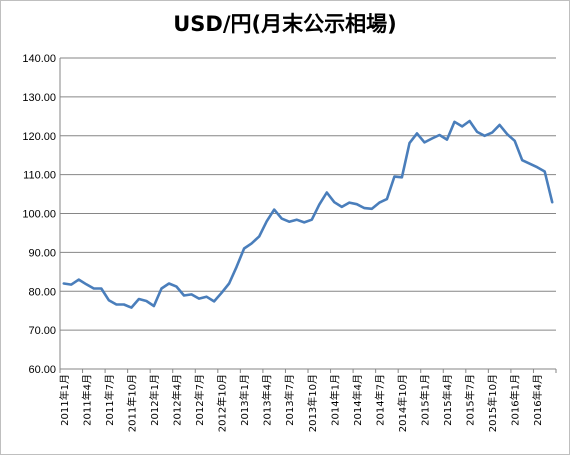 The width and height of the screenshot is (570, 455). I want to click on y-tick-label: 110.00, so click(39, 176).